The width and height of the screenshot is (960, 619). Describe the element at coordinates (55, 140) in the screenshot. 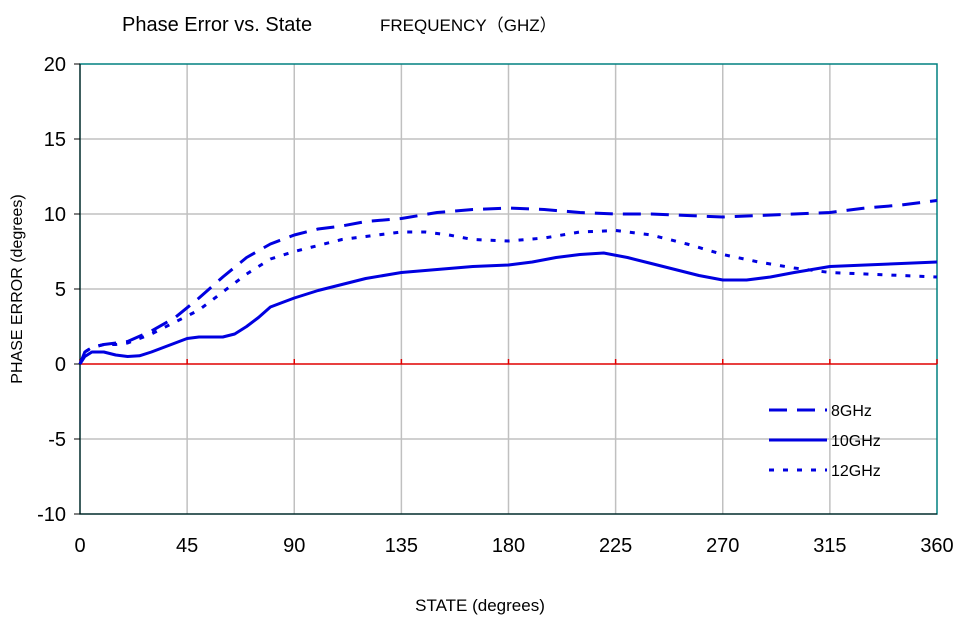

I see `y-tick-label: 15` at that location.